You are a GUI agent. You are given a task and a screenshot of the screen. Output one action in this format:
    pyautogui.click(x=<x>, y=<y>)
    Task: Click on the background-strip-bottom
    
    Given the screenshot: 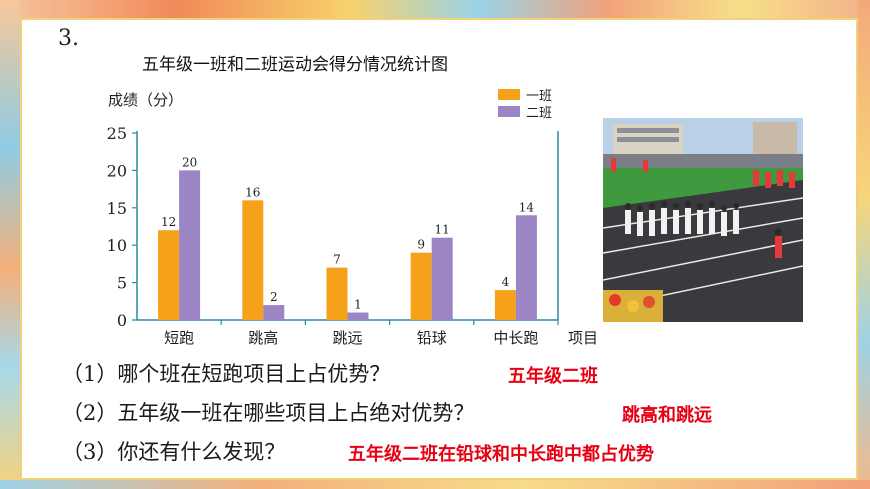 What is the action you would take?
    pyautogui.click(x=435, y=484)
    